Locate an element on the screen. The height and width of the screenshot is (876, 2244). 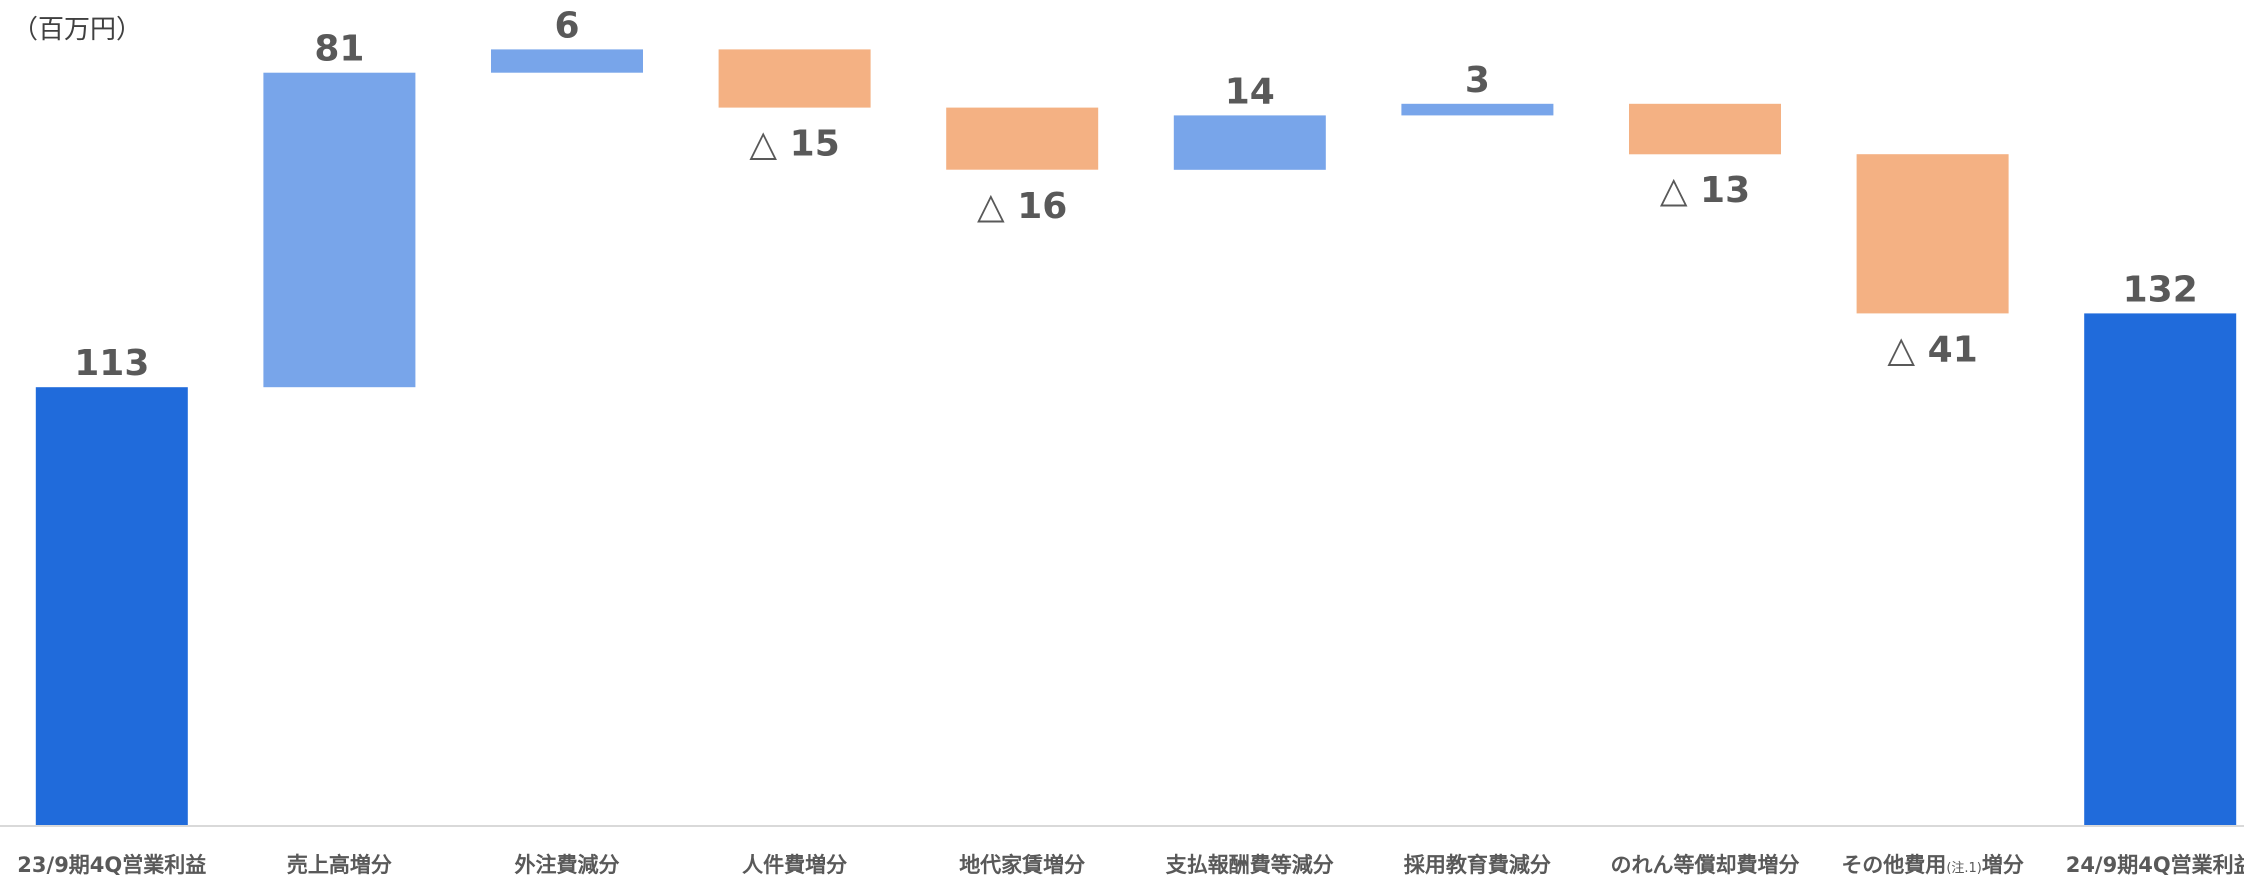
category-label: 採用教育費減分 is located at coordinates (1477, 864).